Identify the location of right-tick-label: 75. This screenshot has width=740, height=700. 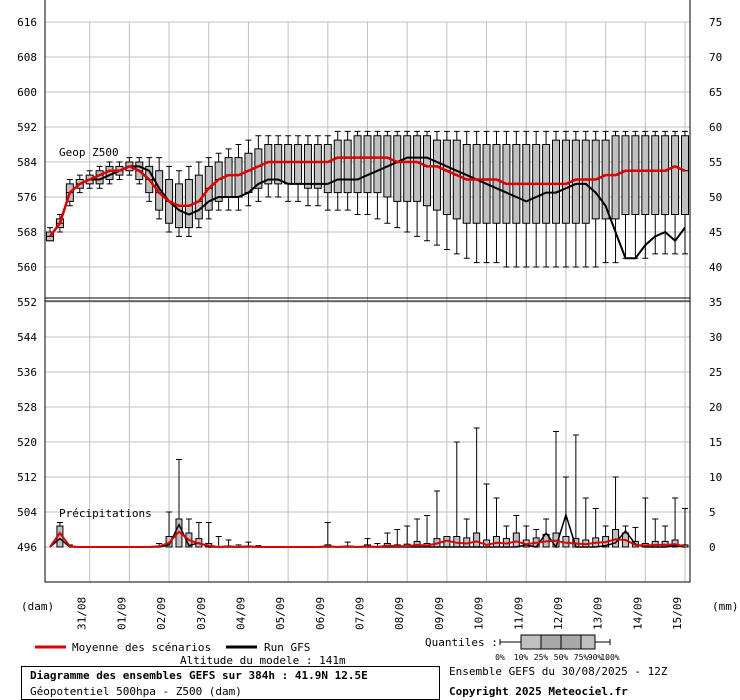
(715, 22).